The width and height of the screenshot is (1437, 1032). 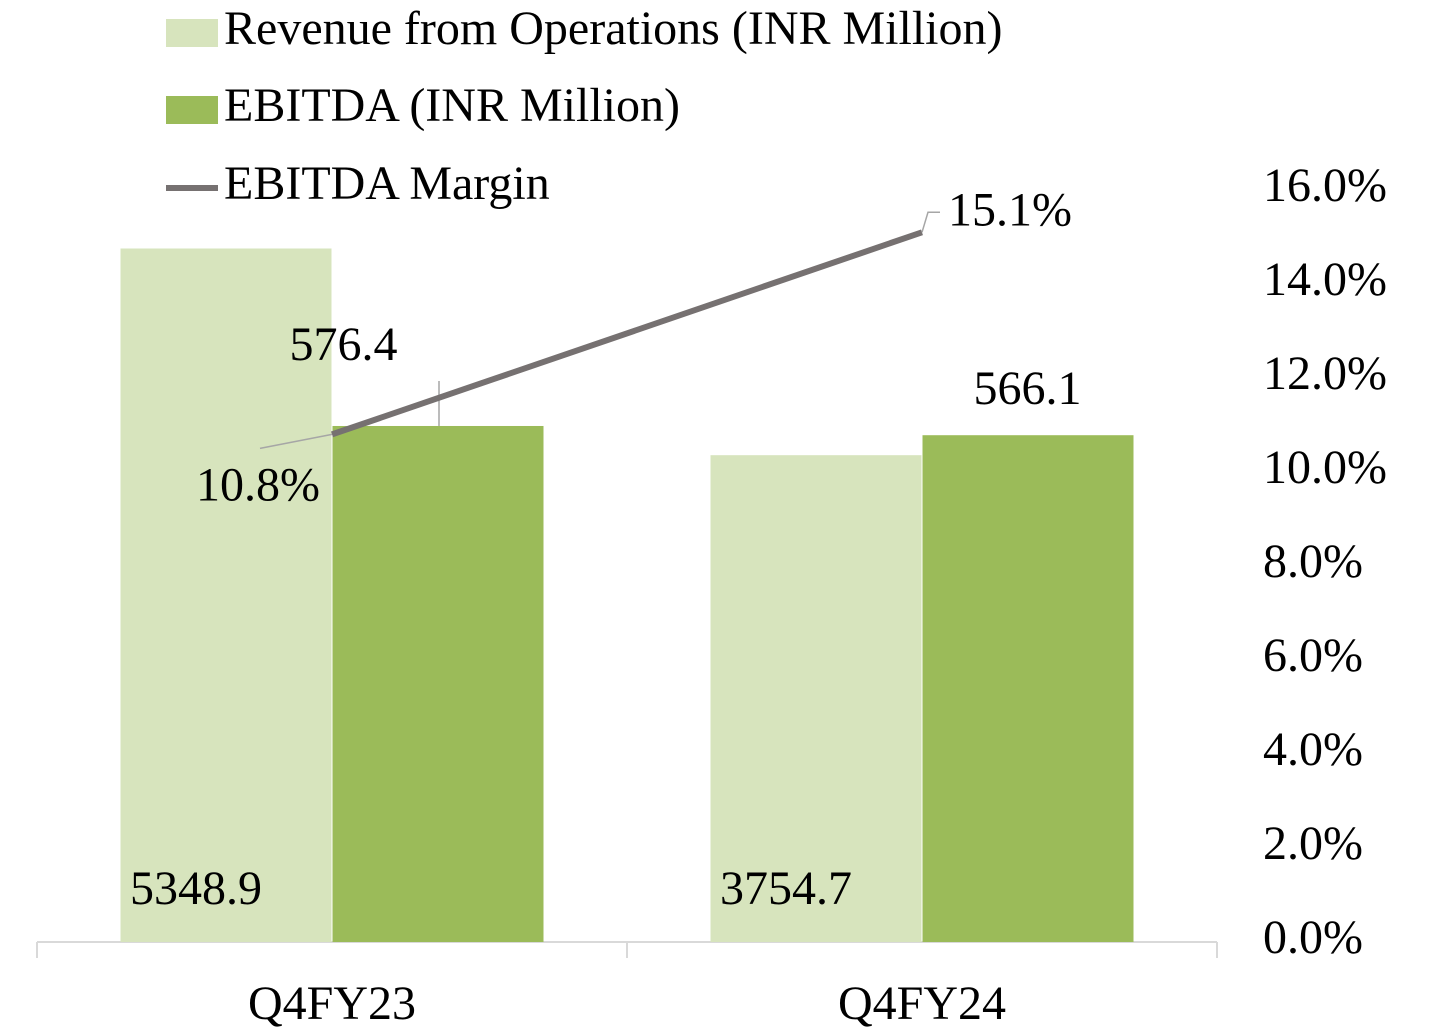 What do you see at coordinates (1313, 655) in the screenshot?
I see `y2-tick-label: 6.0%` at bounding box center [1313, 655].